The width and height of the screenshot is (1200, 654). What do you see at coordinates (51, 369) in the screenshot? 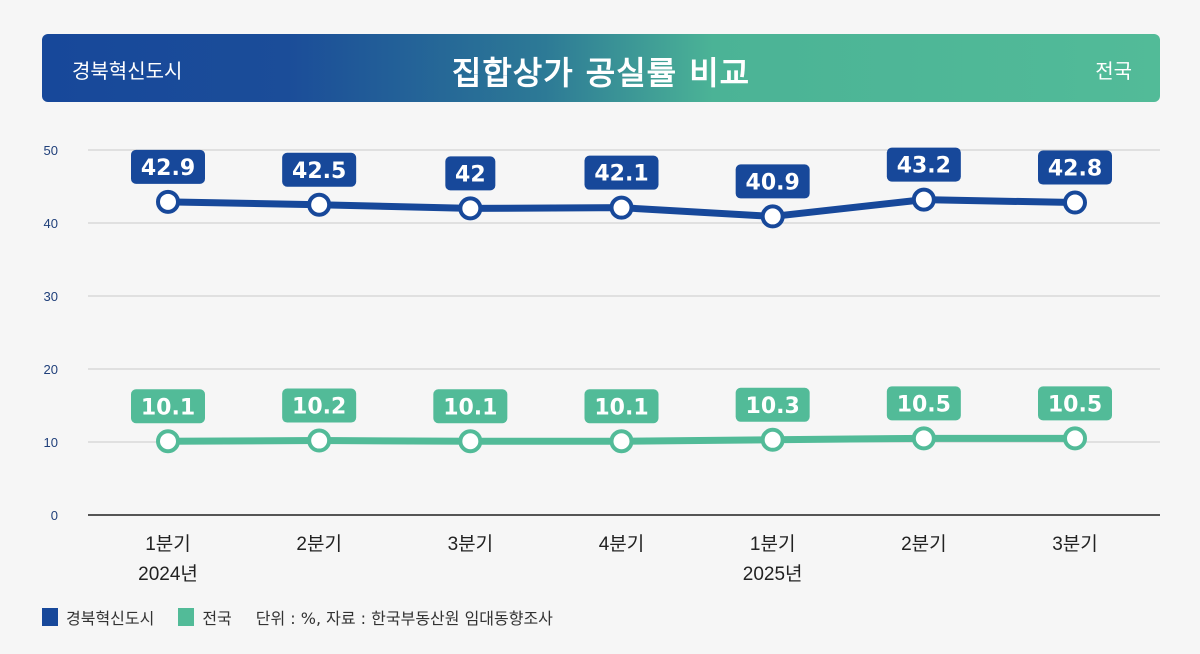
I see `y-tick-label: 20` at bounding box center [51, 369].